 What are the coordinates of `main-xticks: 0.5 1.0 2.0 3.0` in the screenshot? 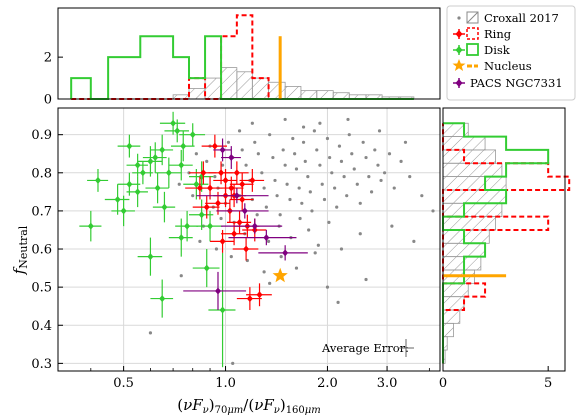 It's located at (260, 378).